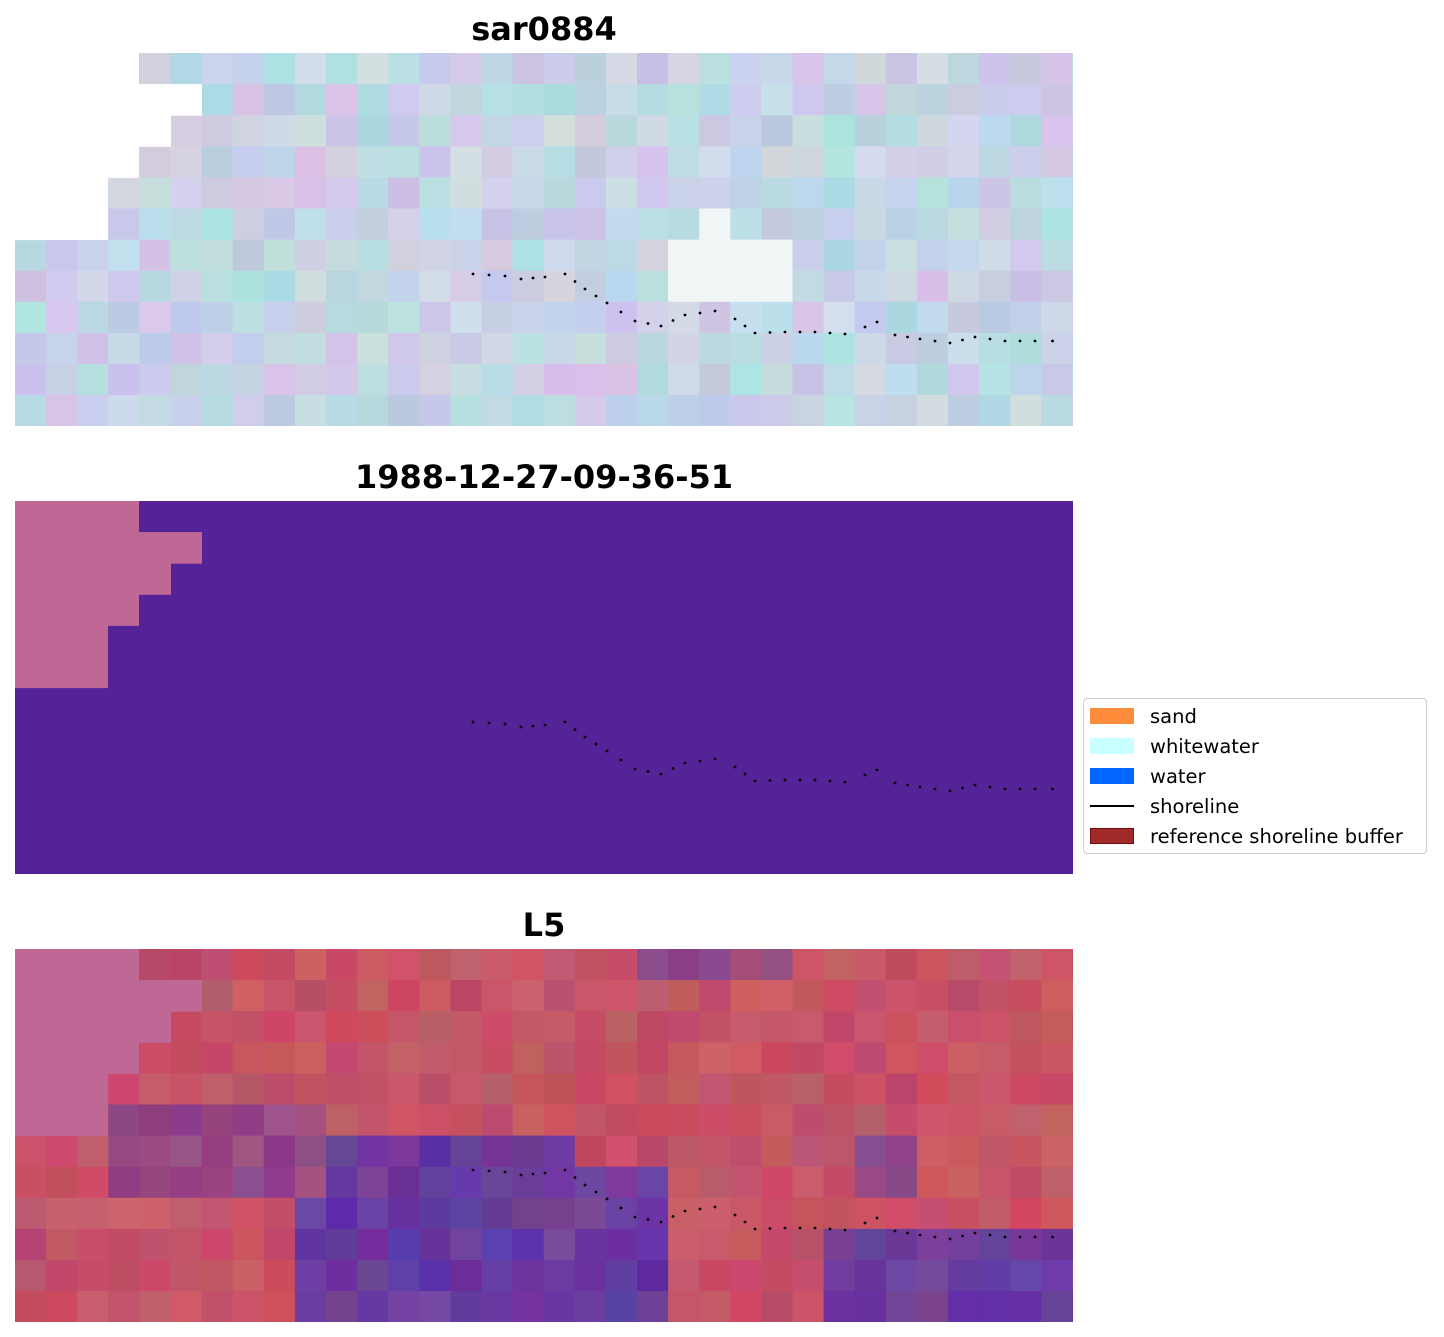 The image size is (1444, 1337). I want to click on shoreline-swatch, so click(1112, 806).